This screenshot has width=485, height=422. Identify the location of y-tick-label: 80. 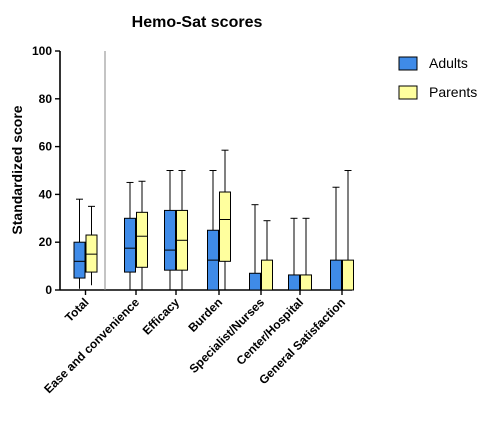
(46, 99).